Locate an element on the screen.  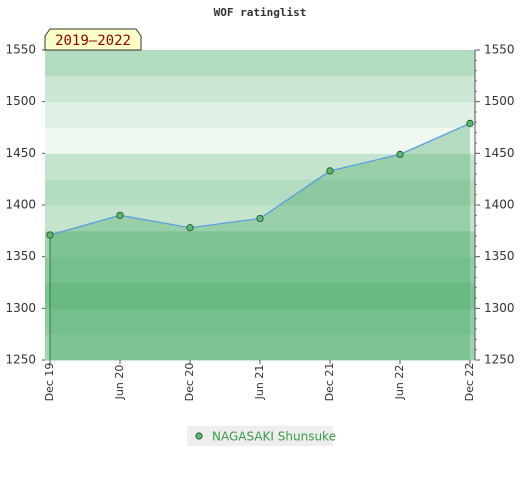
x-tick-label: Dec 20 is located at coordinates (189, 382).